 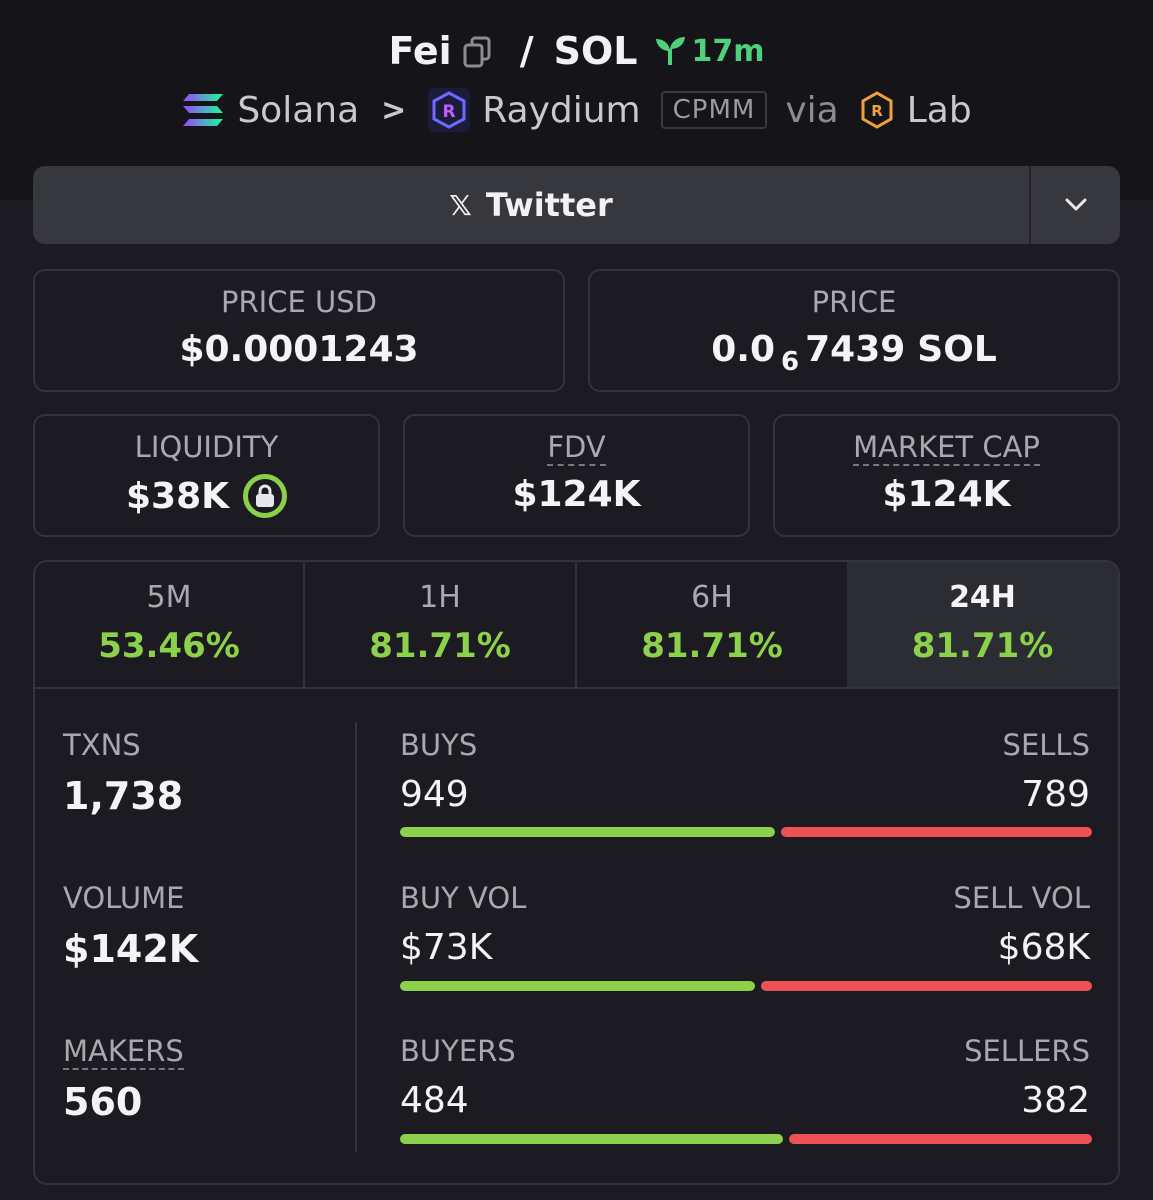 I want to click on button-divider, so click(x=1030, y=205).